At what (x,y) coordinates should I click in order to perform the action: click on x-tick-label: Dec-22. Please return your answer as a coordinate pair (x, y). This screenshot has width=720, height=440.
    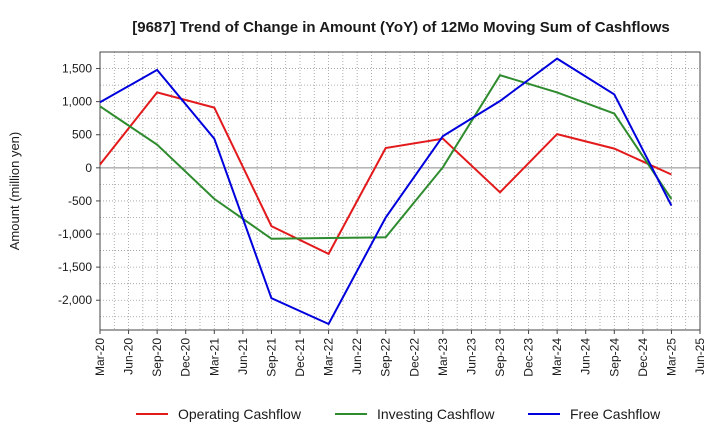
    Looking at the image, I should click on (414, 357).